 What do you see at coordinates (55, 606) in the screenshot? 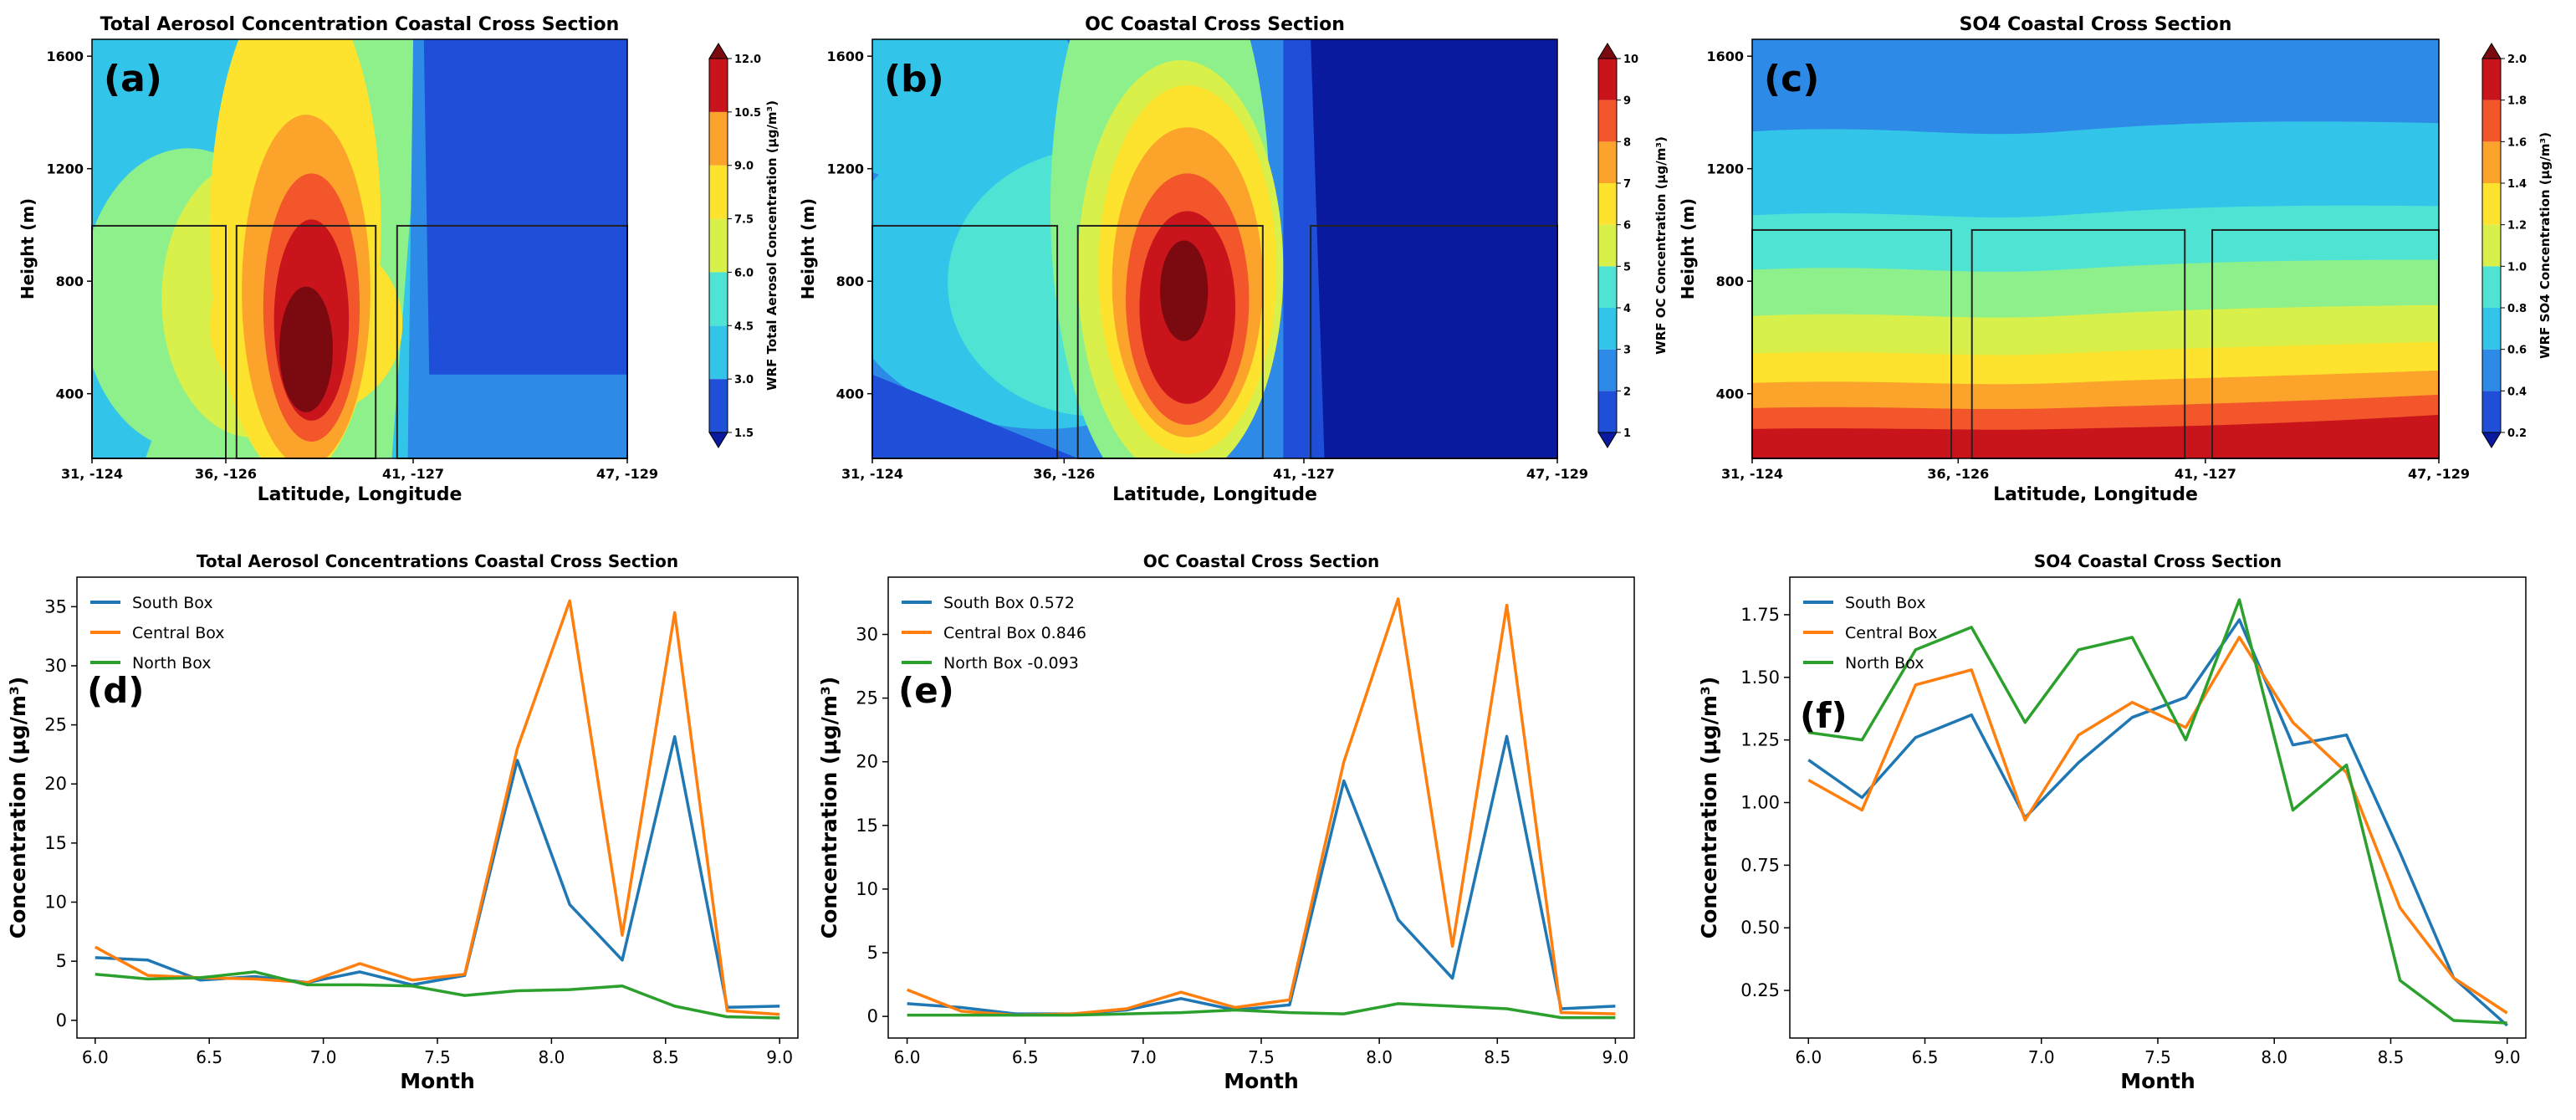
I see `y-tick-label: 35` at bounding box center [55, 606].